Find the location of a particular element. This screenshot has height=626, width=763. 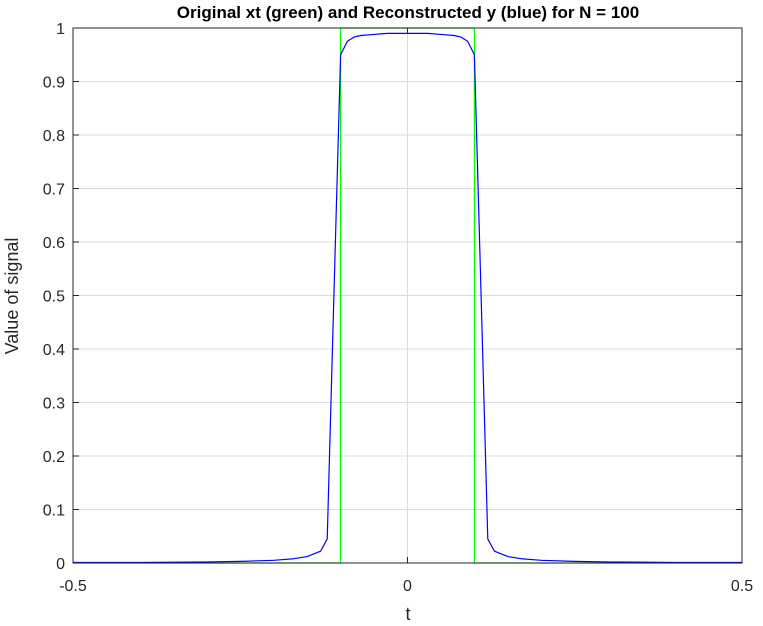

y-tick-label: 0 is located at coordinates (60, 564).